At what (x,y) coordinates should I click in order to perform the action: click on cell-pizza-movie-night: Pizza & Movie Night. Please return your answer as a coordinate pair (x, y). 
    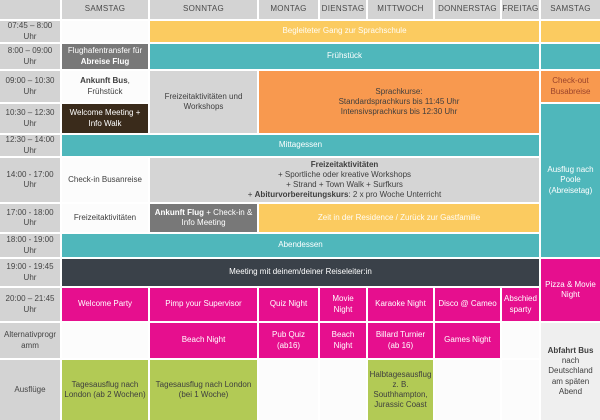
    Looking at the image, I should click on (570, 290).